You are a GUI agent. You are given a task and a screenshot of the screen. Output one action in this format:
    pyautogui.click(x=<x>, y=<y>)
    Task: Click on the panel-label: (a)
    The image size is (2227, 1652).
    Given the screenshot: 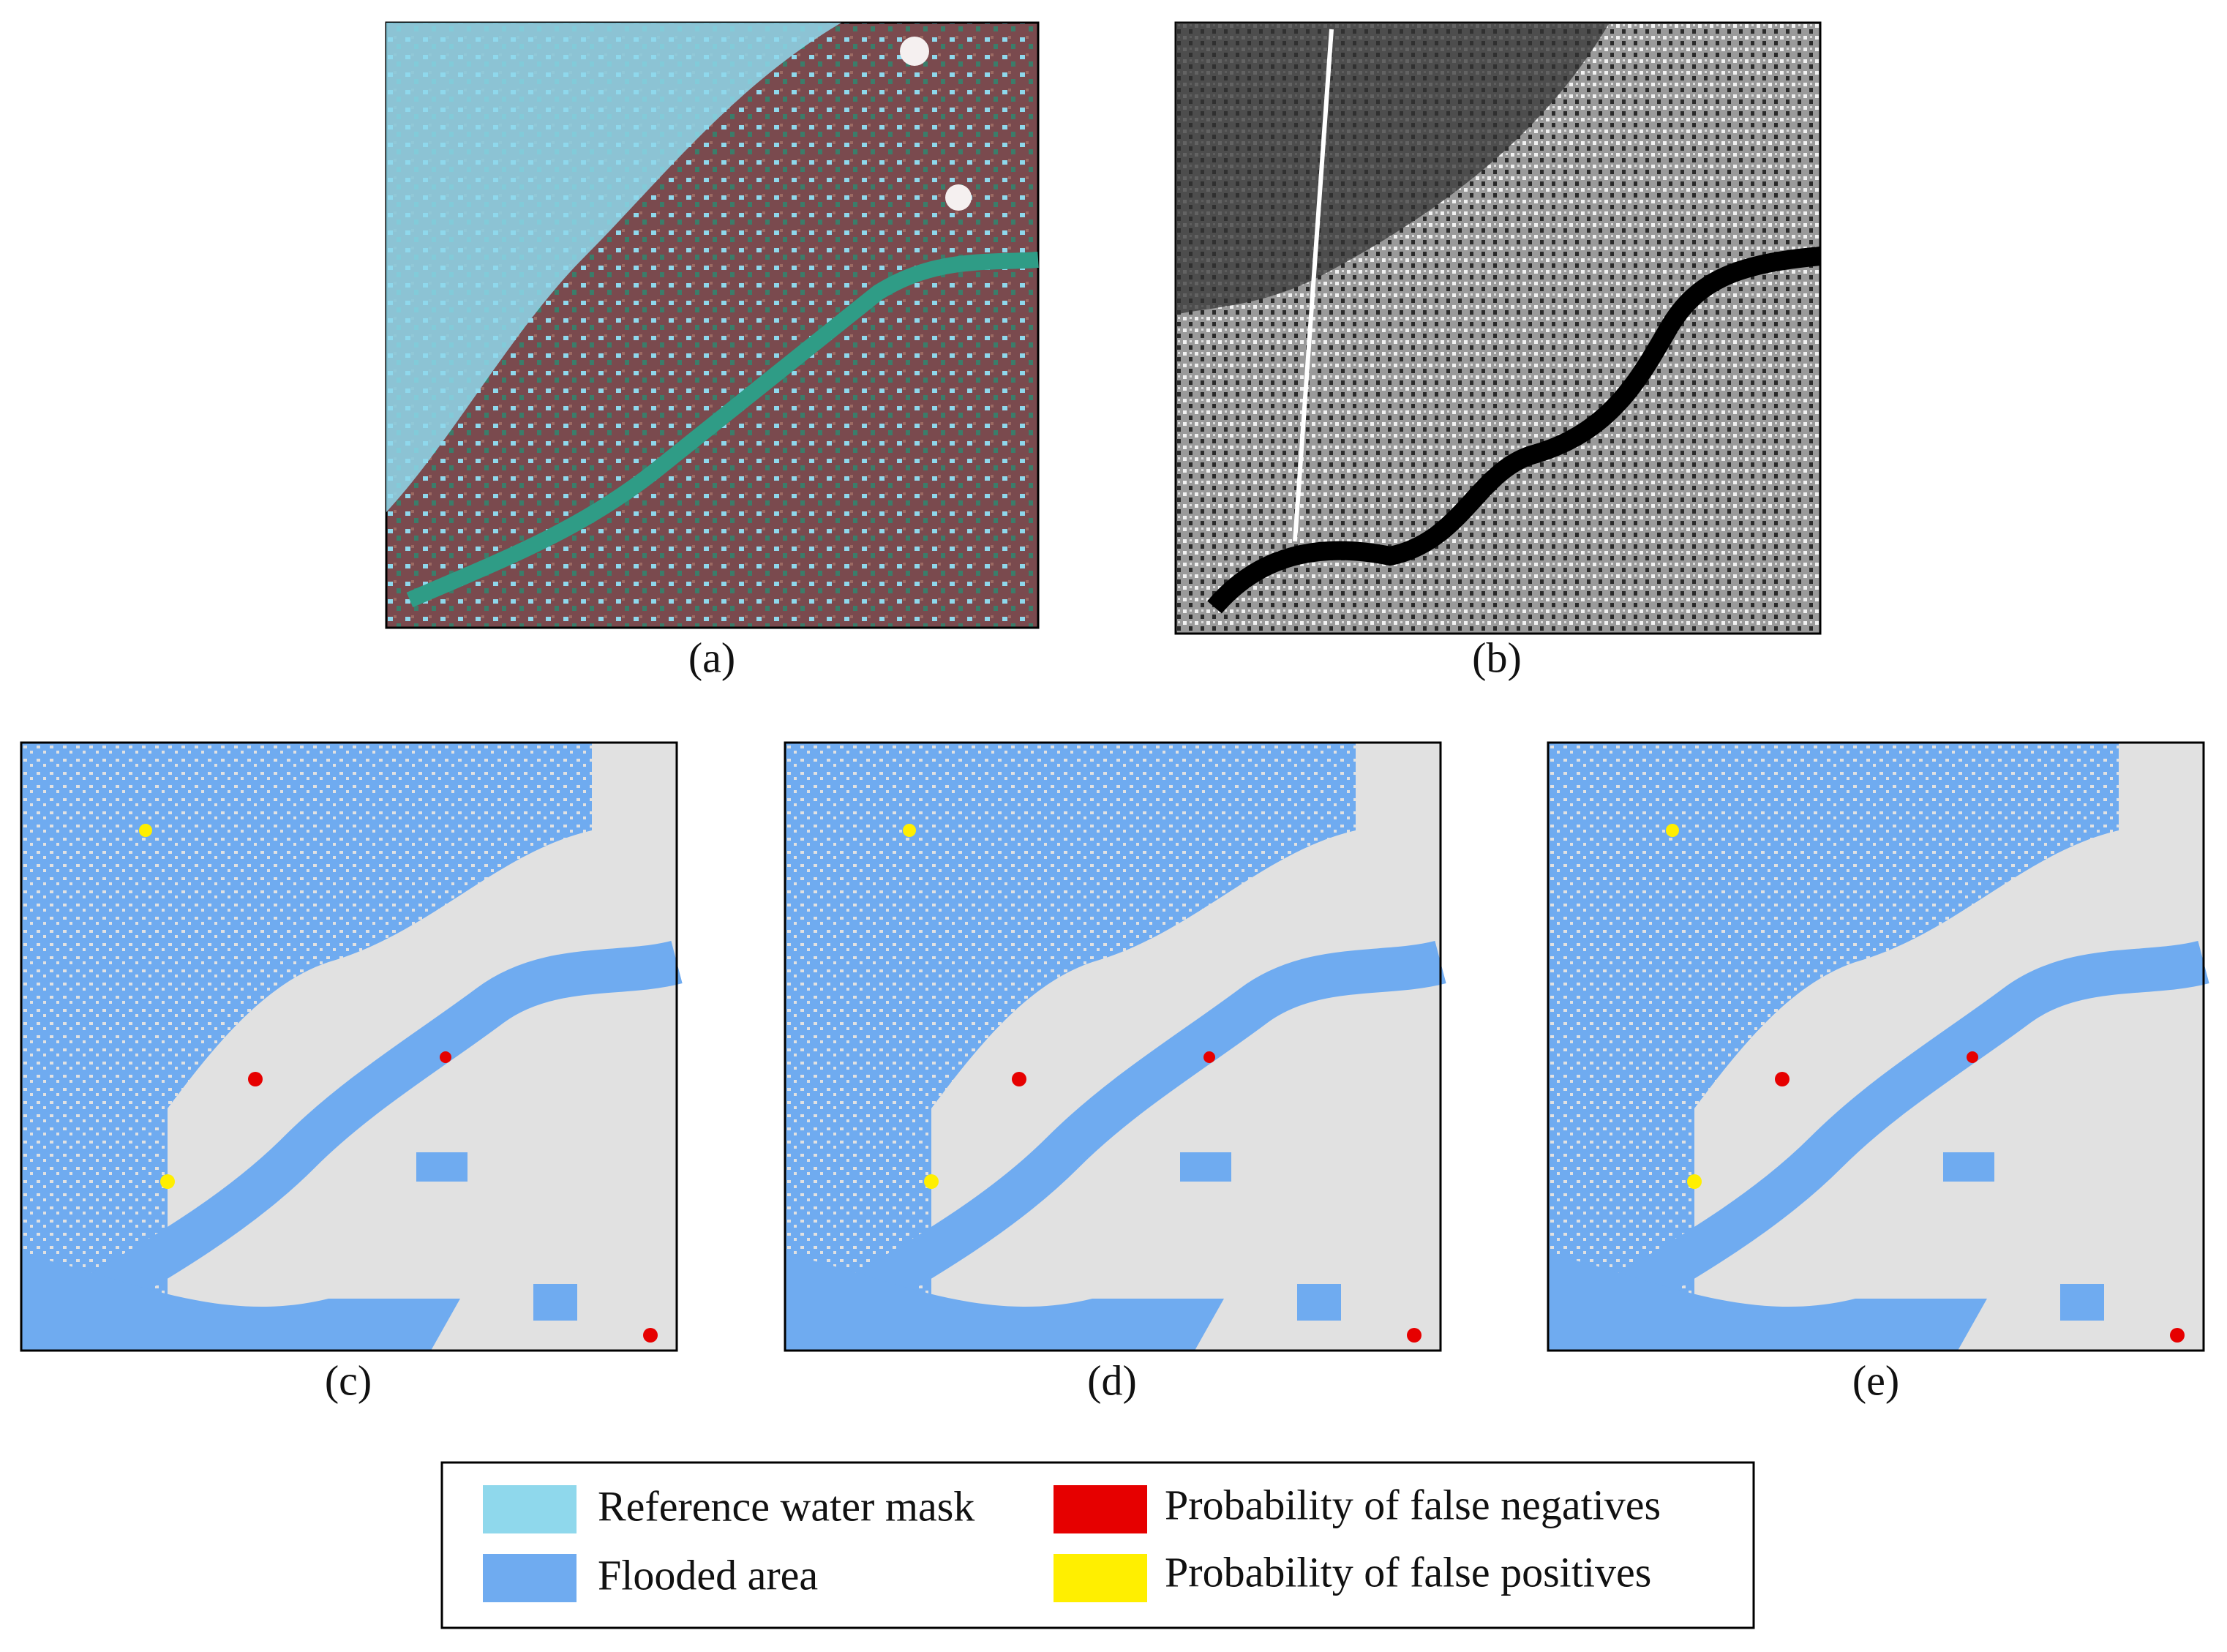 What is the action you would take?
    pyautogui.click(x=711, y=657)
    